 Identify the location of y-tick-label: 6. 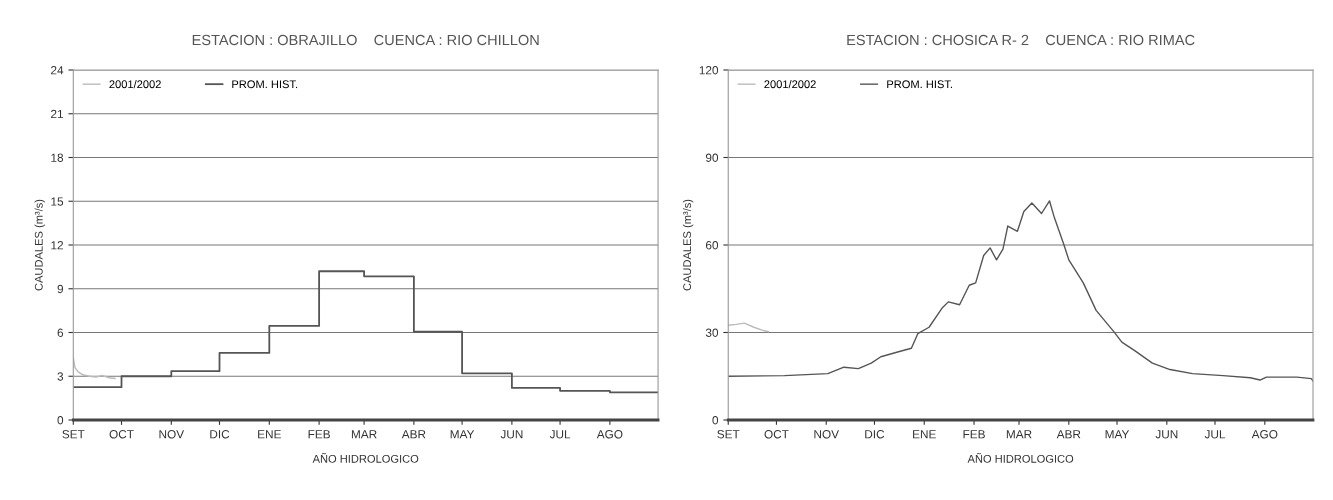
(60, 332).